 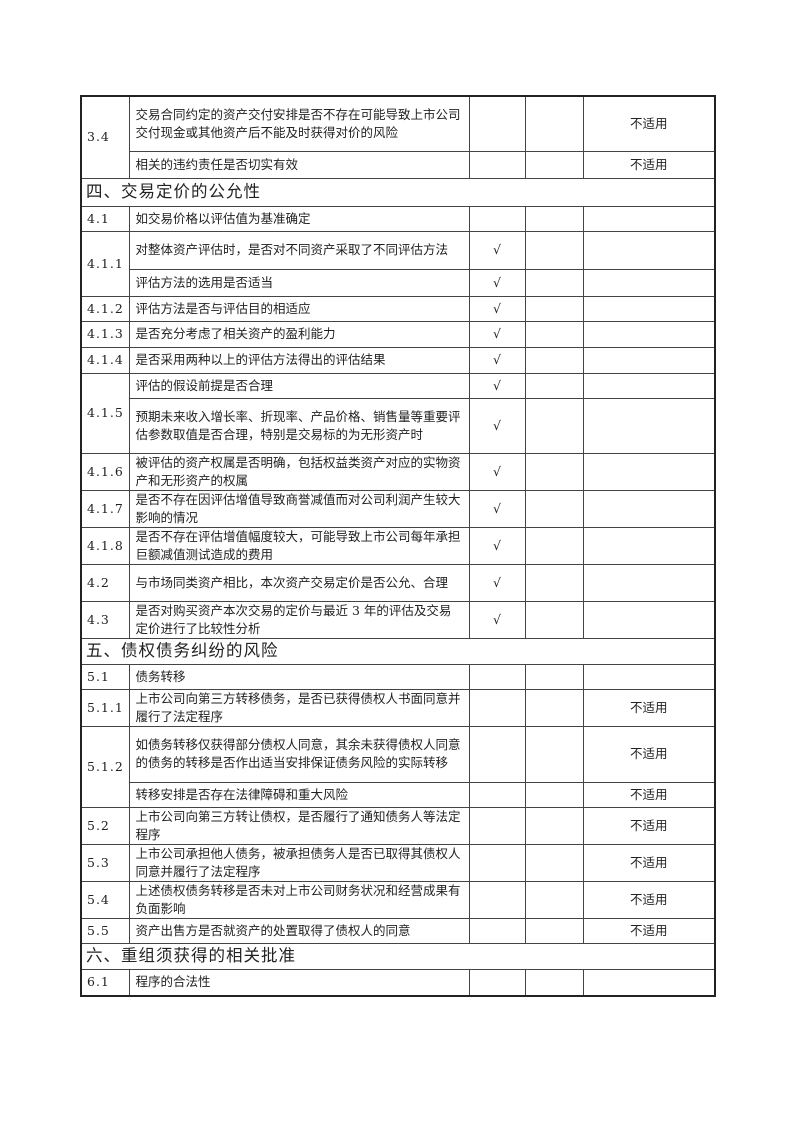 What do you see at coordinates (299, 794) in the screenshot?
I see `item-description: 转移安排是否存在法律障碍和重大风险` at bounding box center [299, 794].